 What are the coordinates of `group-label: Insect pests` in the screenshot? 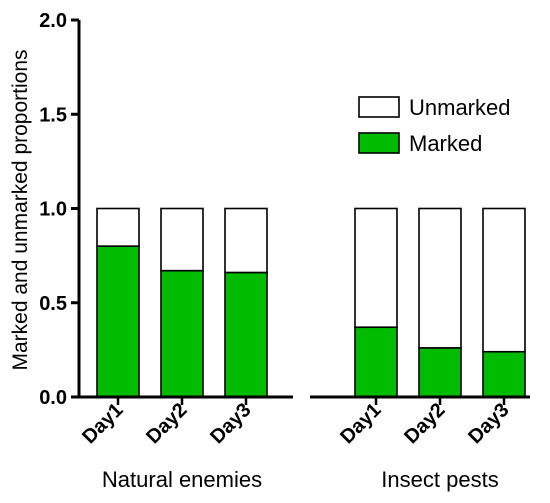 It's located at (439, 479).